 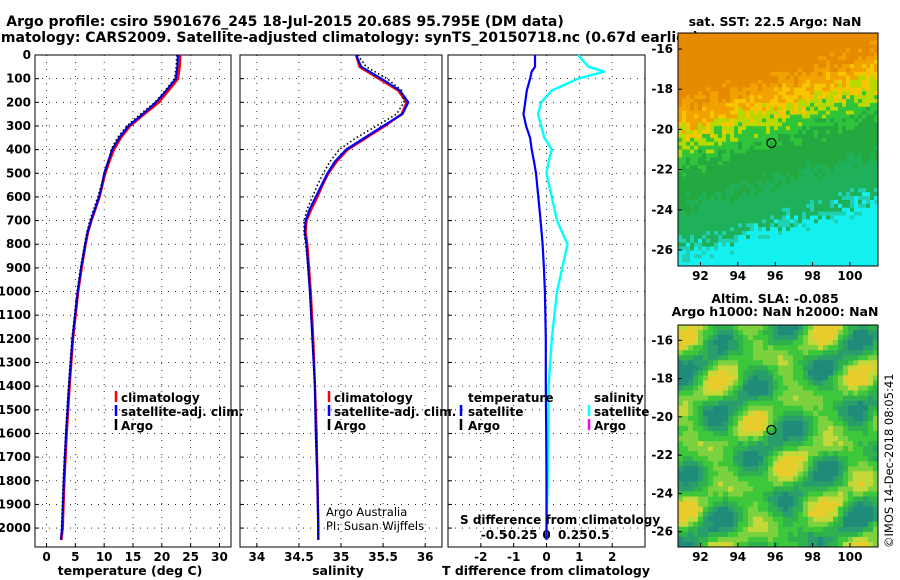 I want to click on x-tick-label: 10, so click(x=104, y=557).